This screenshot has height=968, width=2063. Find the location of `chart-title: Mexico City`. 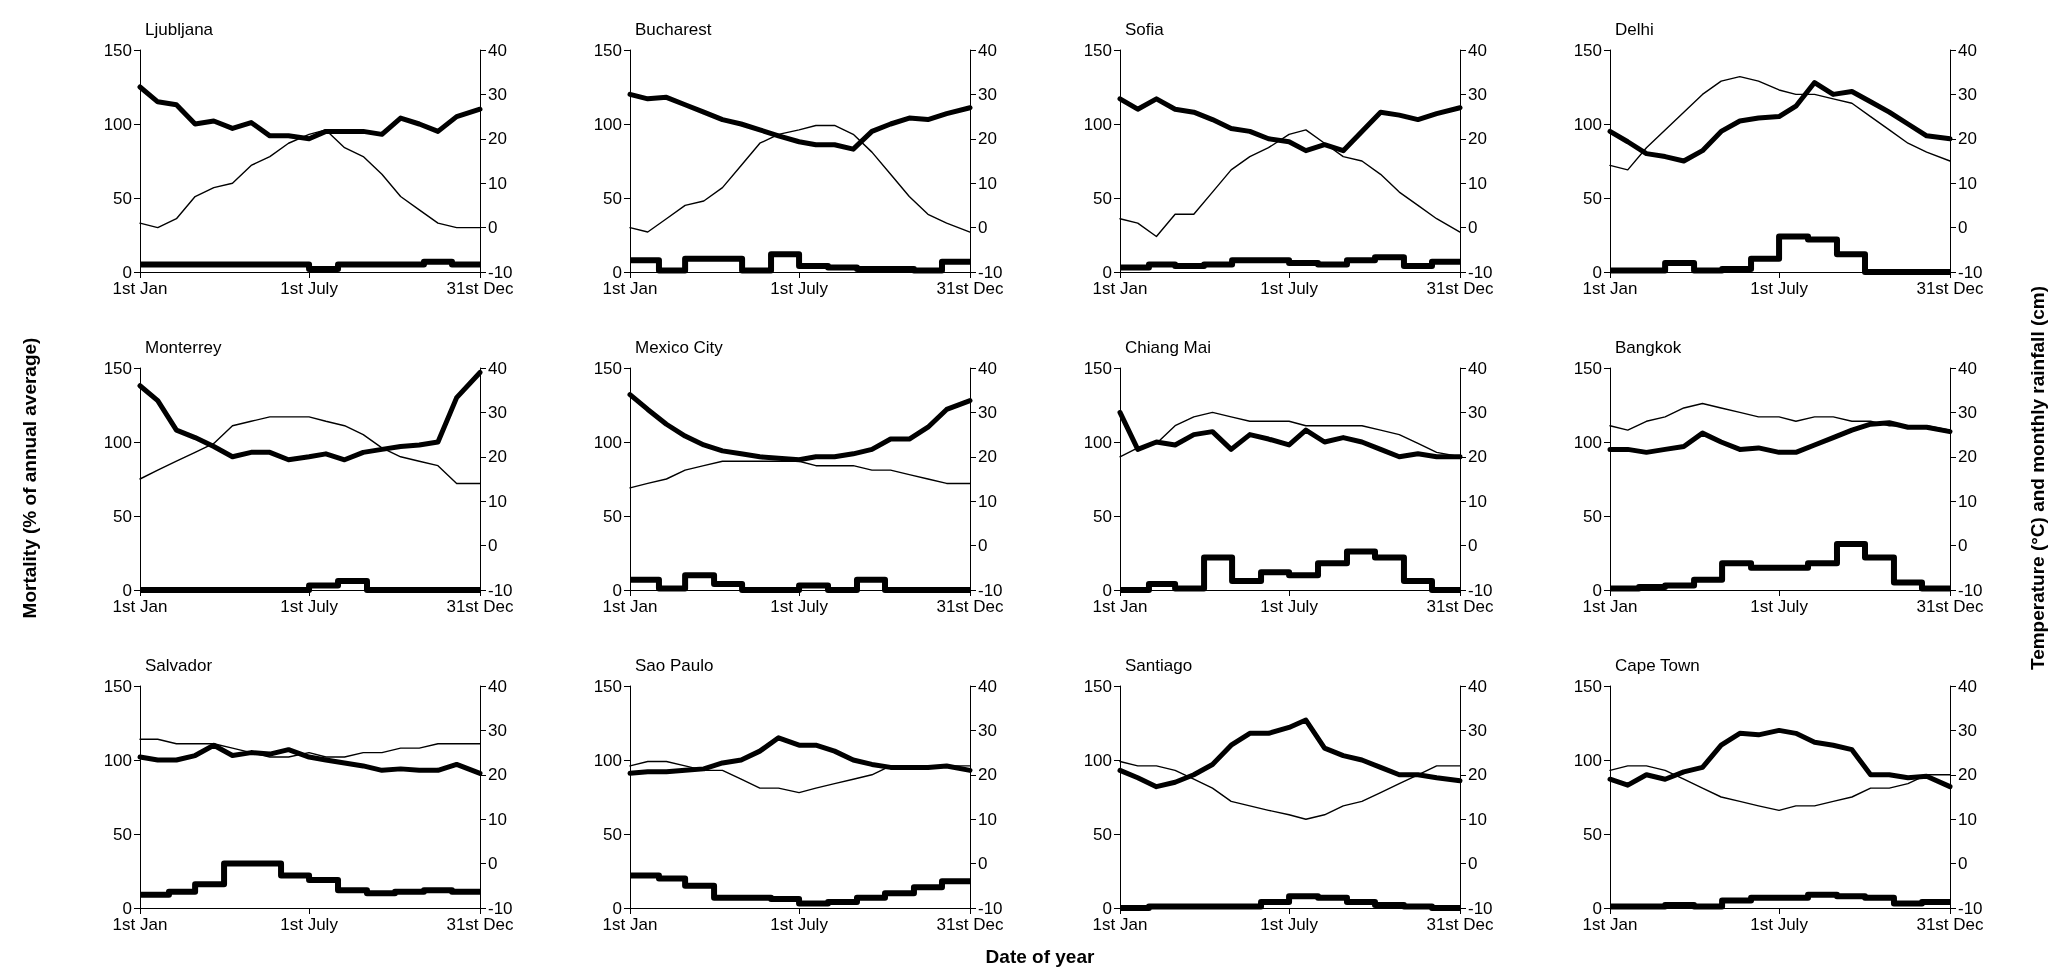

chart-title: Mexico City is located at coordinates (679, 347).